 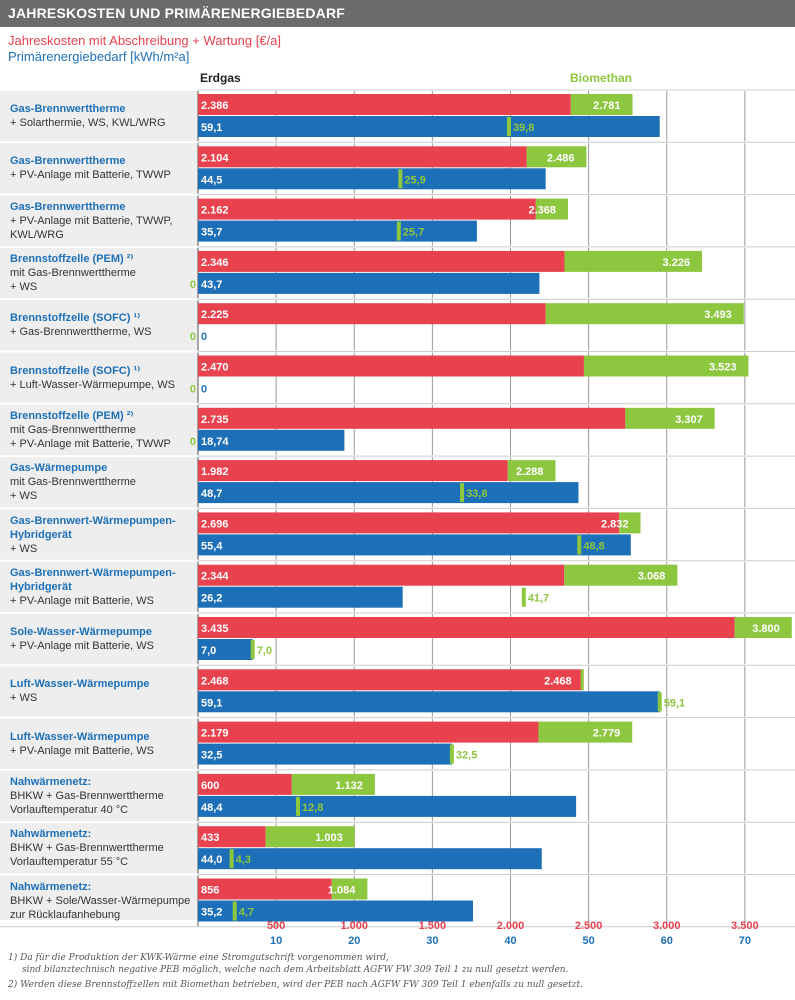 I want to click on data-label-peb-biomethan: 33,8, so click(x=476, y=494).